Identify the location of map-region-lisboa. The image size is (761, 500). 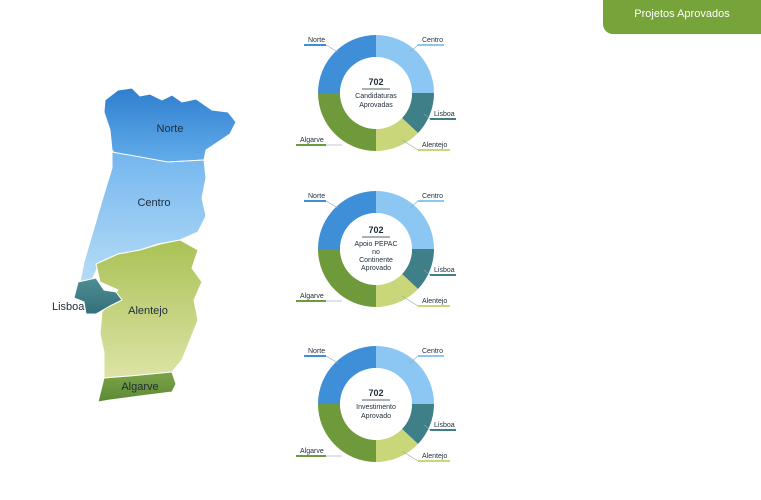
(98, 296).